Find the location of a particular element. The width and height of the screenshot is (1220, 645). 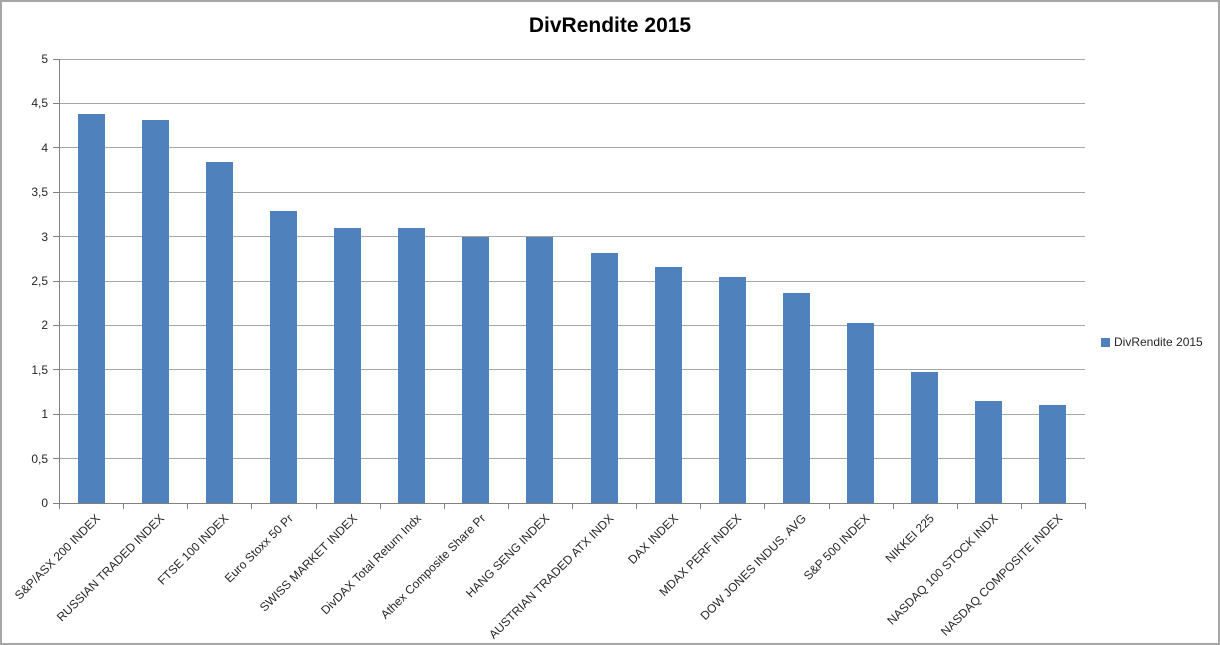

y-axis-tick-label: 5 is located at coordinates (44, 59).